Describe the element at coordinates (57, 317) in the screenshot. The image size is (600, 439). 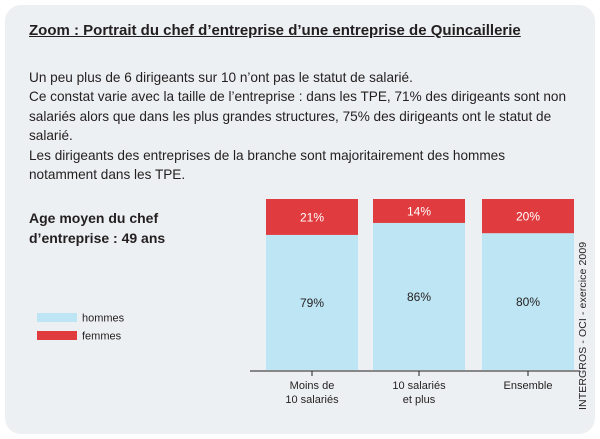
I see `legend-swatch-hommes` at that location.